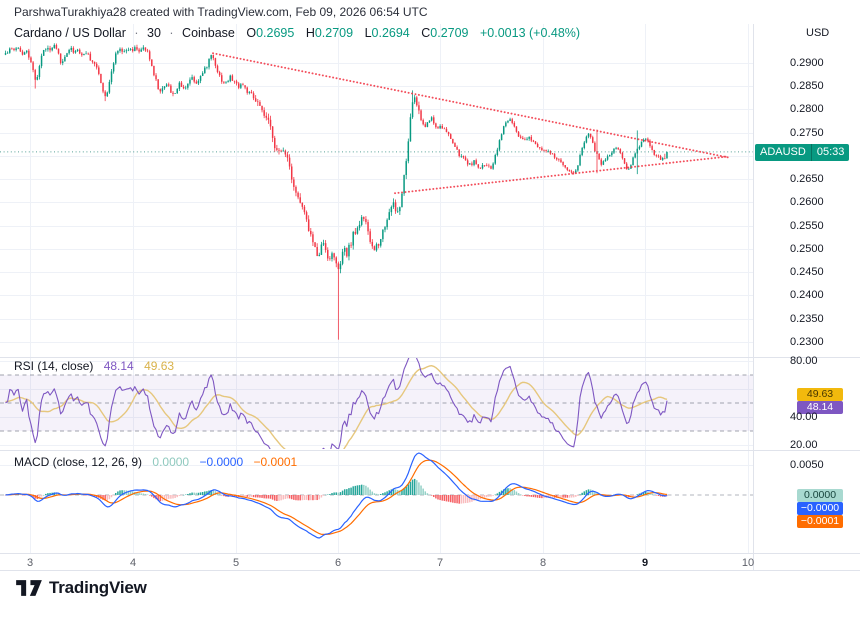  Describe the element at coordinates (78, 462) in the screenshot. I see `macd-title: MACD (close, 12, 26, 9)` at that location.